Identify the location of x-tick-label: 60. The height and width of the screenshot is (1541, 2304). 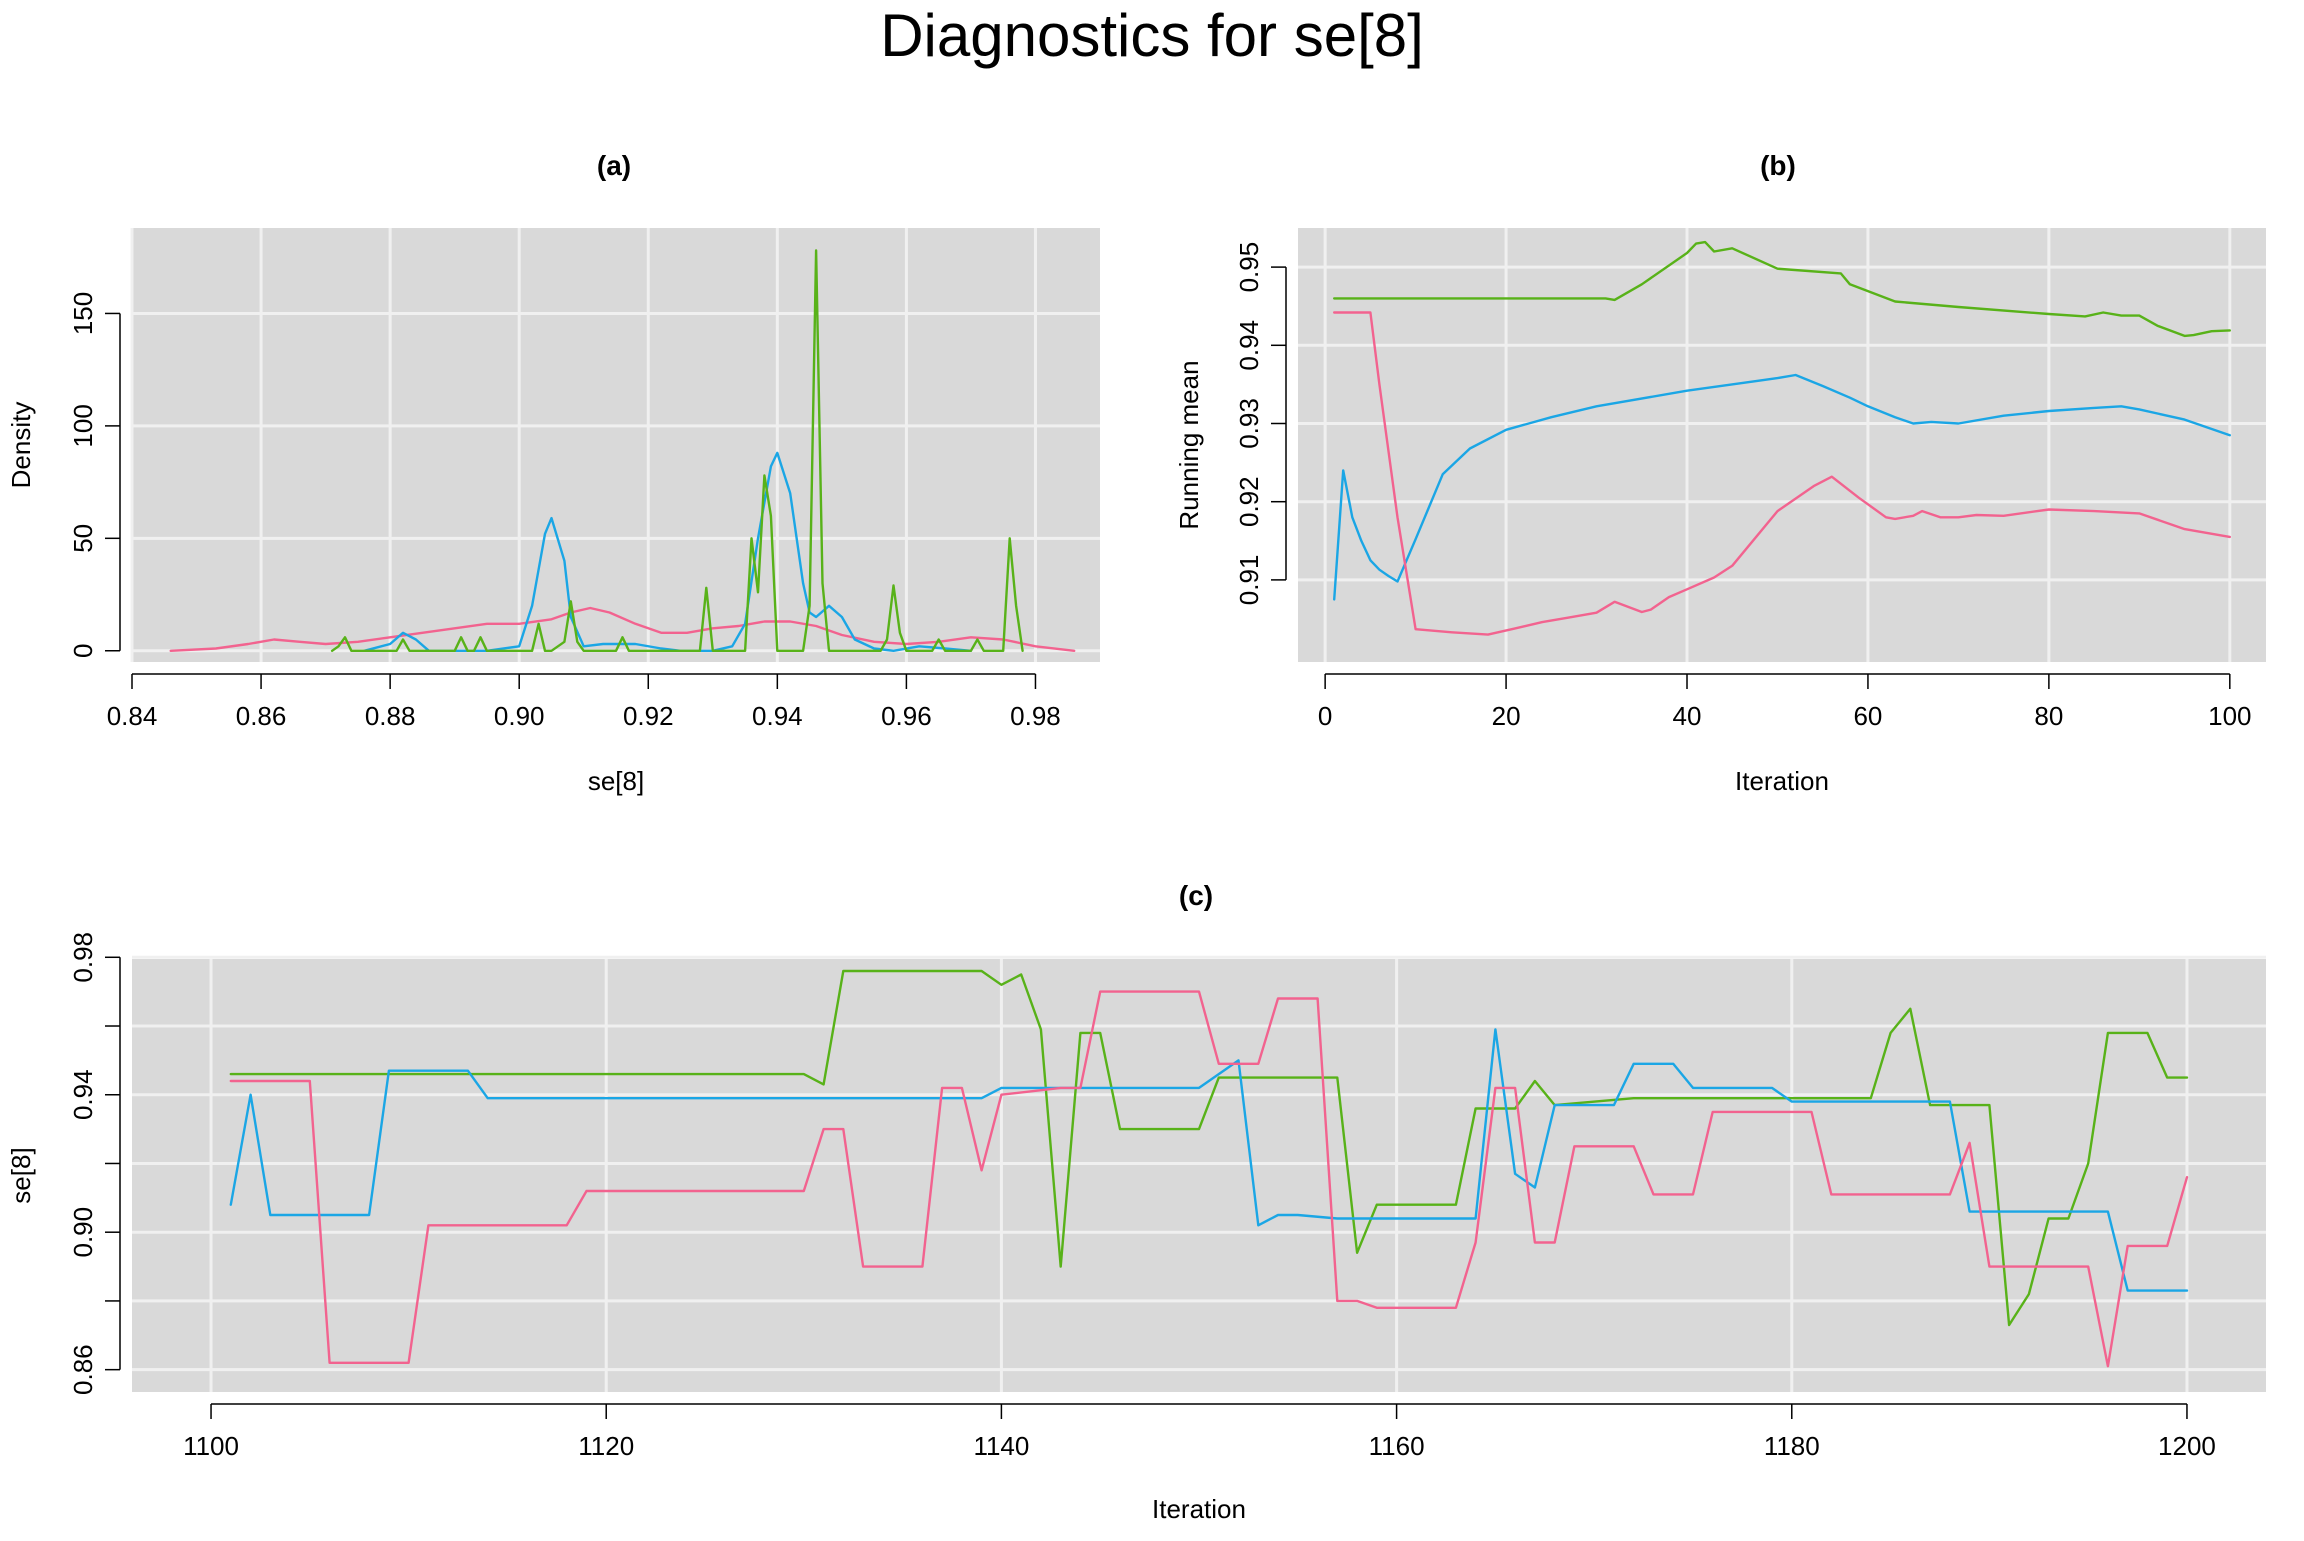
(1867, 716).